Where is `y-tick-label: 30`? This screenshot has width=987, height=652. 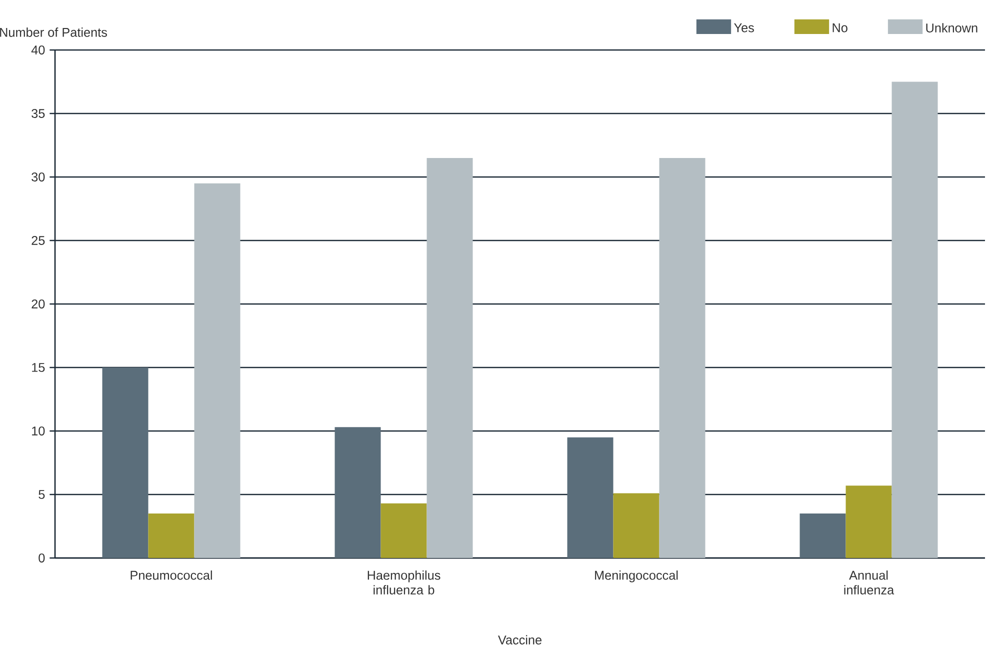
y-tick-label: 30 is located at coordinates (38, 177).